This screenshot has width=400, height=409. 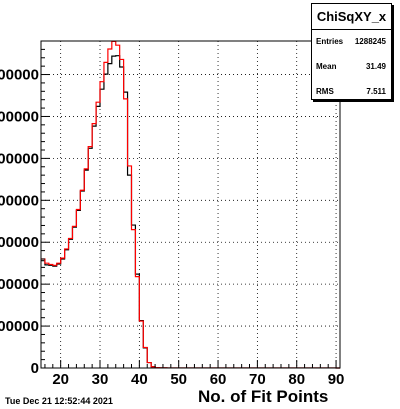 I want to click on stats-value: 31.49, so click(x=375, y=66).